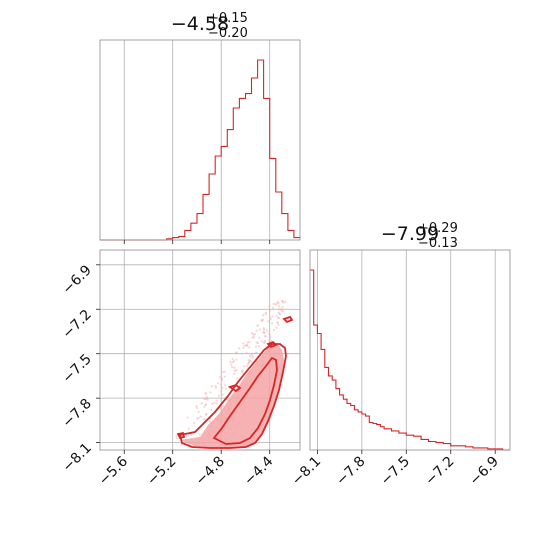 The height and width of the screenshot is (550, 550). I want to click on x-tick-label: −8.1, so click(306, 471).